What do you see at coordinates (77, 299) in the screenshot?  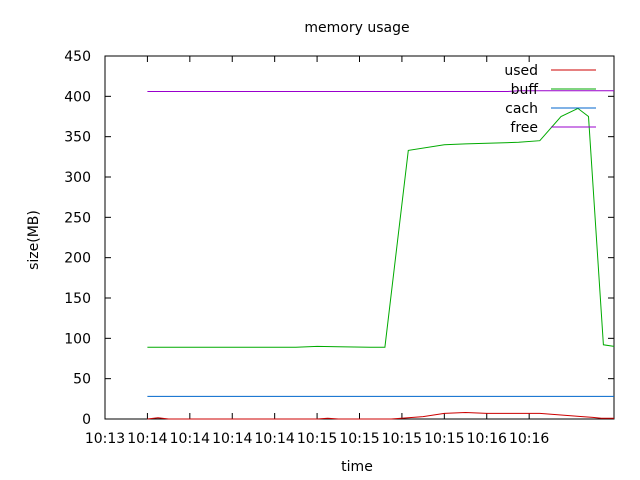 I see `y-tick-label: 150` at bounding box center [77, 299].